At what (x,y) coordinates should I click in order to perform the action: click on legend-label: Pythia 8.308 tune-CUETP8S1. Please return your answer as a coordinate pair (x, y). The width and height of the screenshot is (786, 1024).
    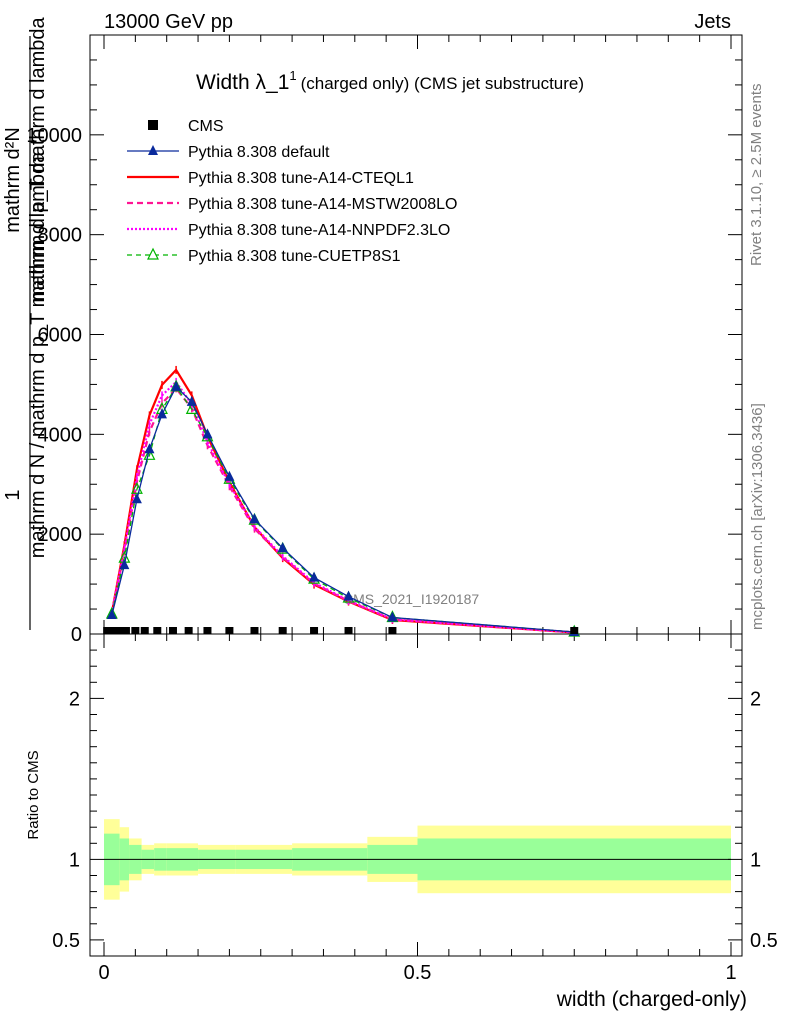
    Looking at the image, I should click on (294, 256).